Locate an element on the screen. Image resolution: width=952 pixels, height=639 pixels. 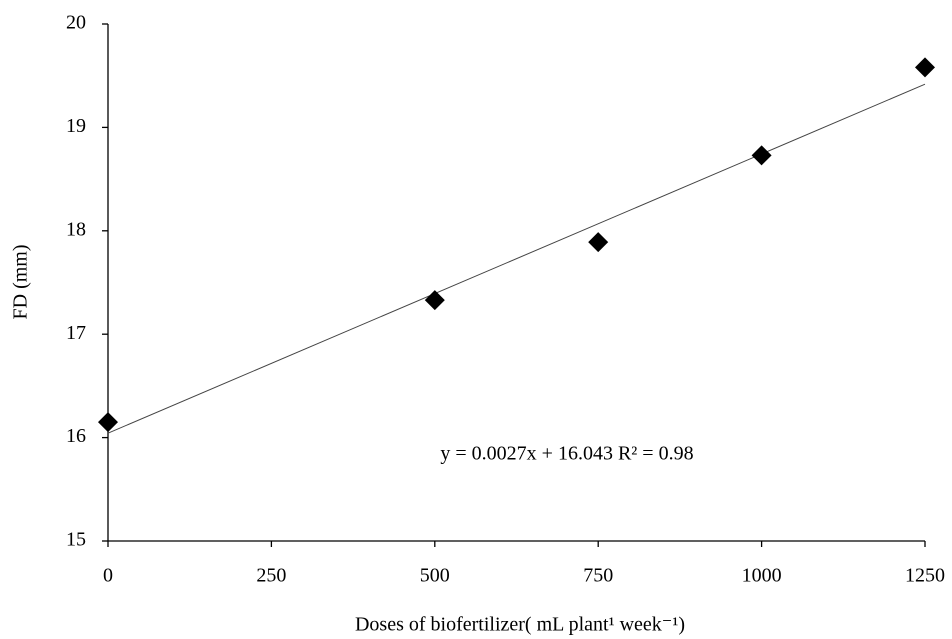
x-tick-label: 1250 is located at coordinates (925, 576).